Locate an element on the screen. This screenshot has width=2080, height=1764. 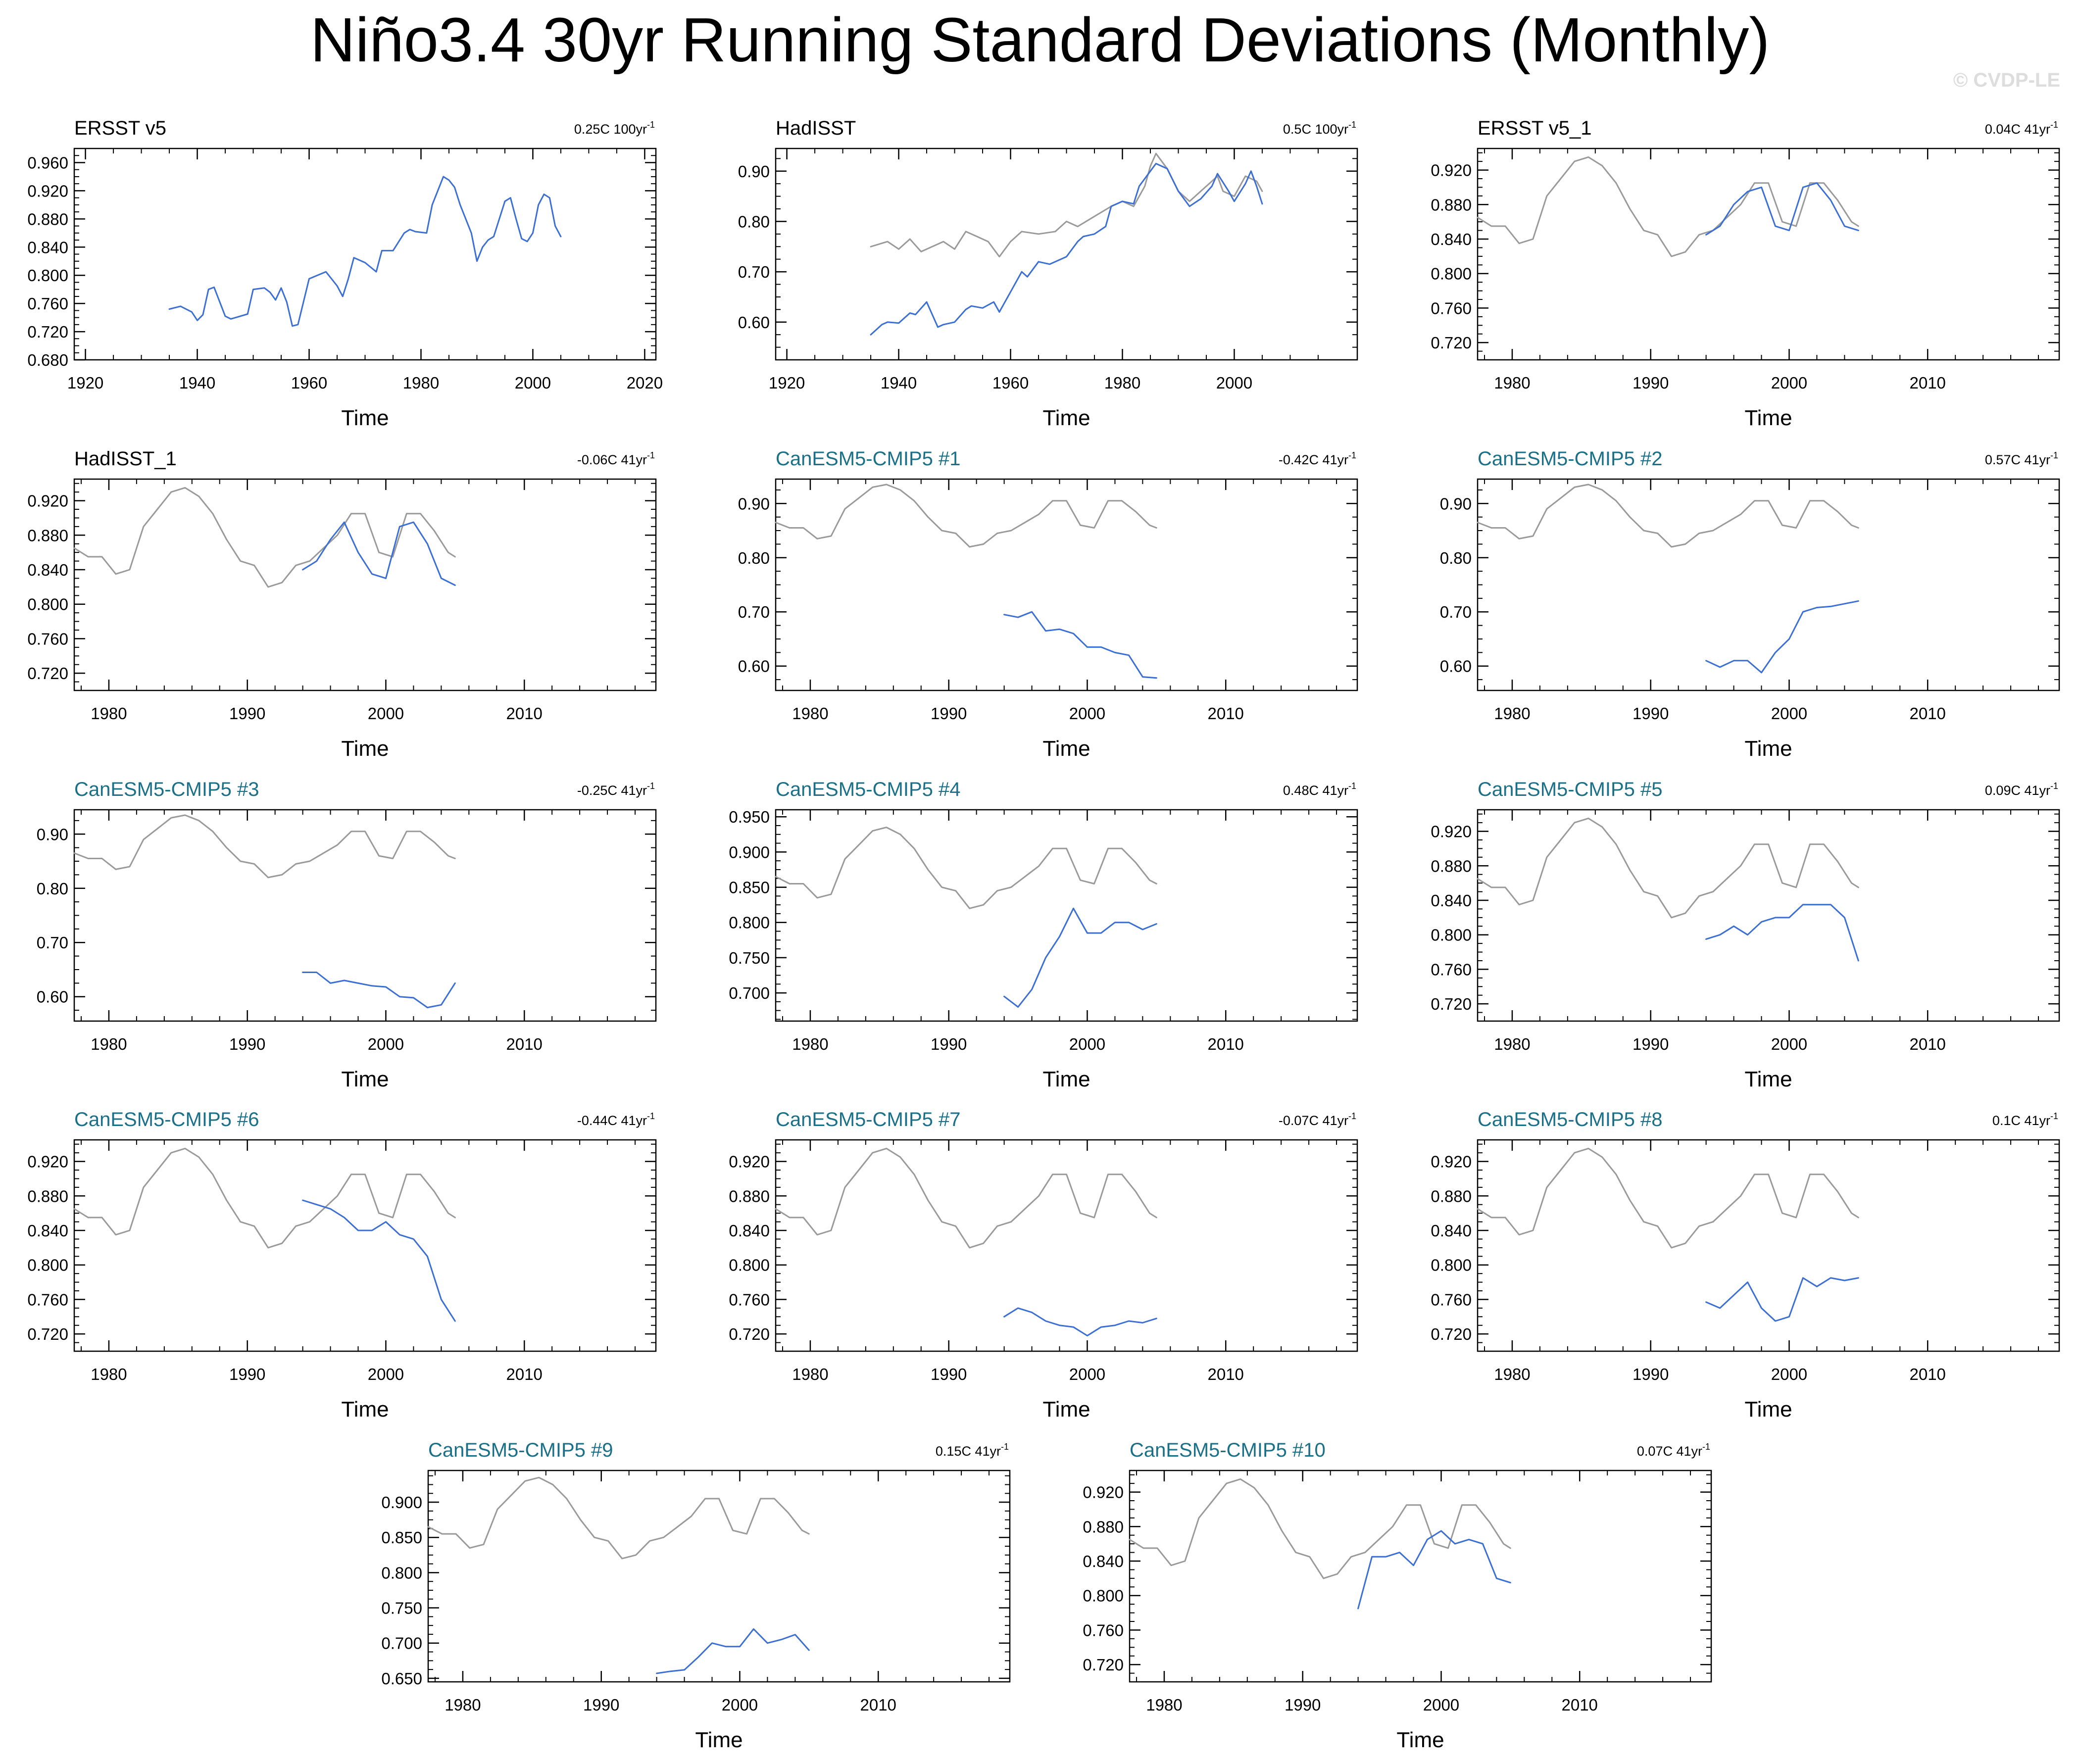
panel-title: HadISST is located at coordinates (816, 128).